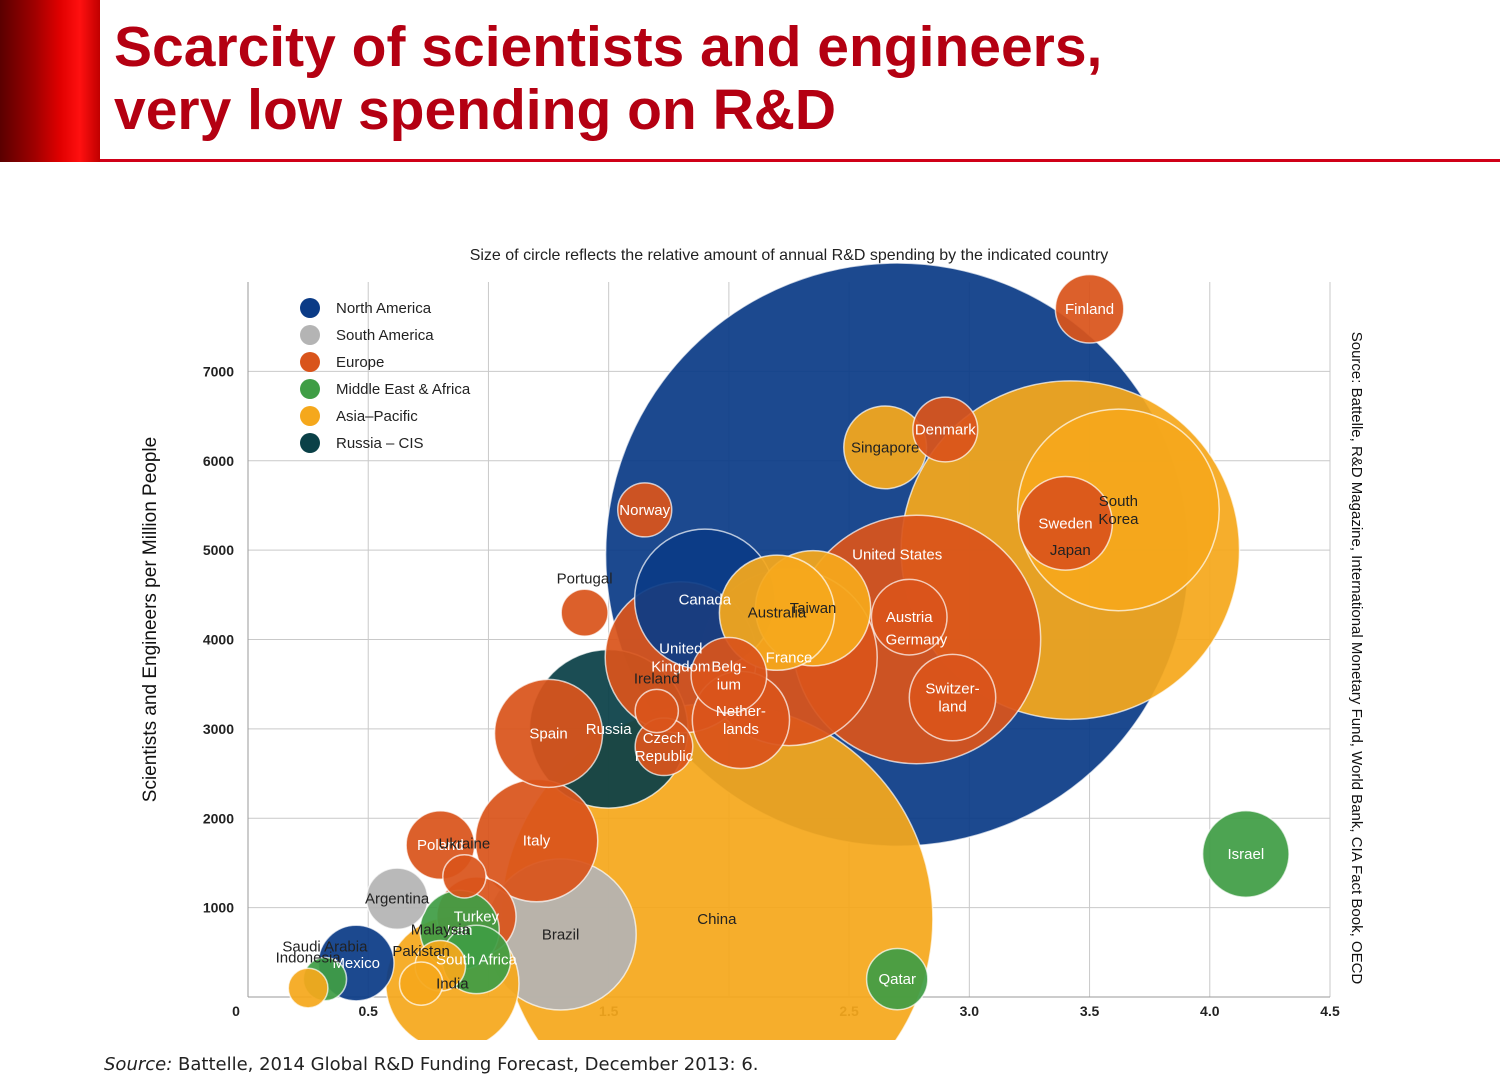  I want to click on x-tick-label-0: 0, so click(236, 1011).